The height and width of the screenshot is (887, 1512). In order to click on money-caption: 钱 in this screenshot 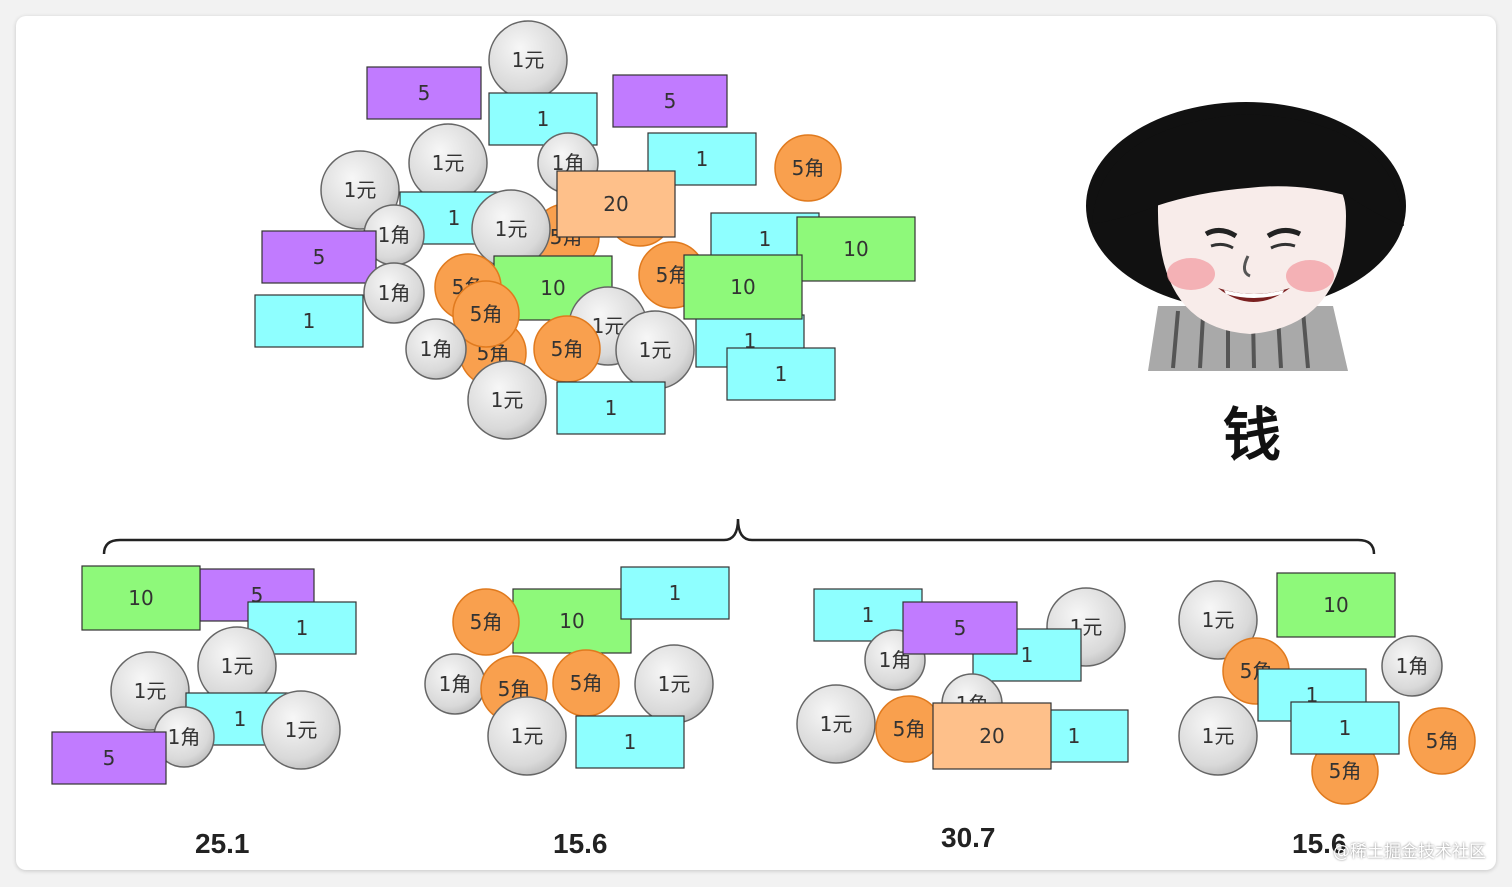, I will do `click(1251, 435)`.